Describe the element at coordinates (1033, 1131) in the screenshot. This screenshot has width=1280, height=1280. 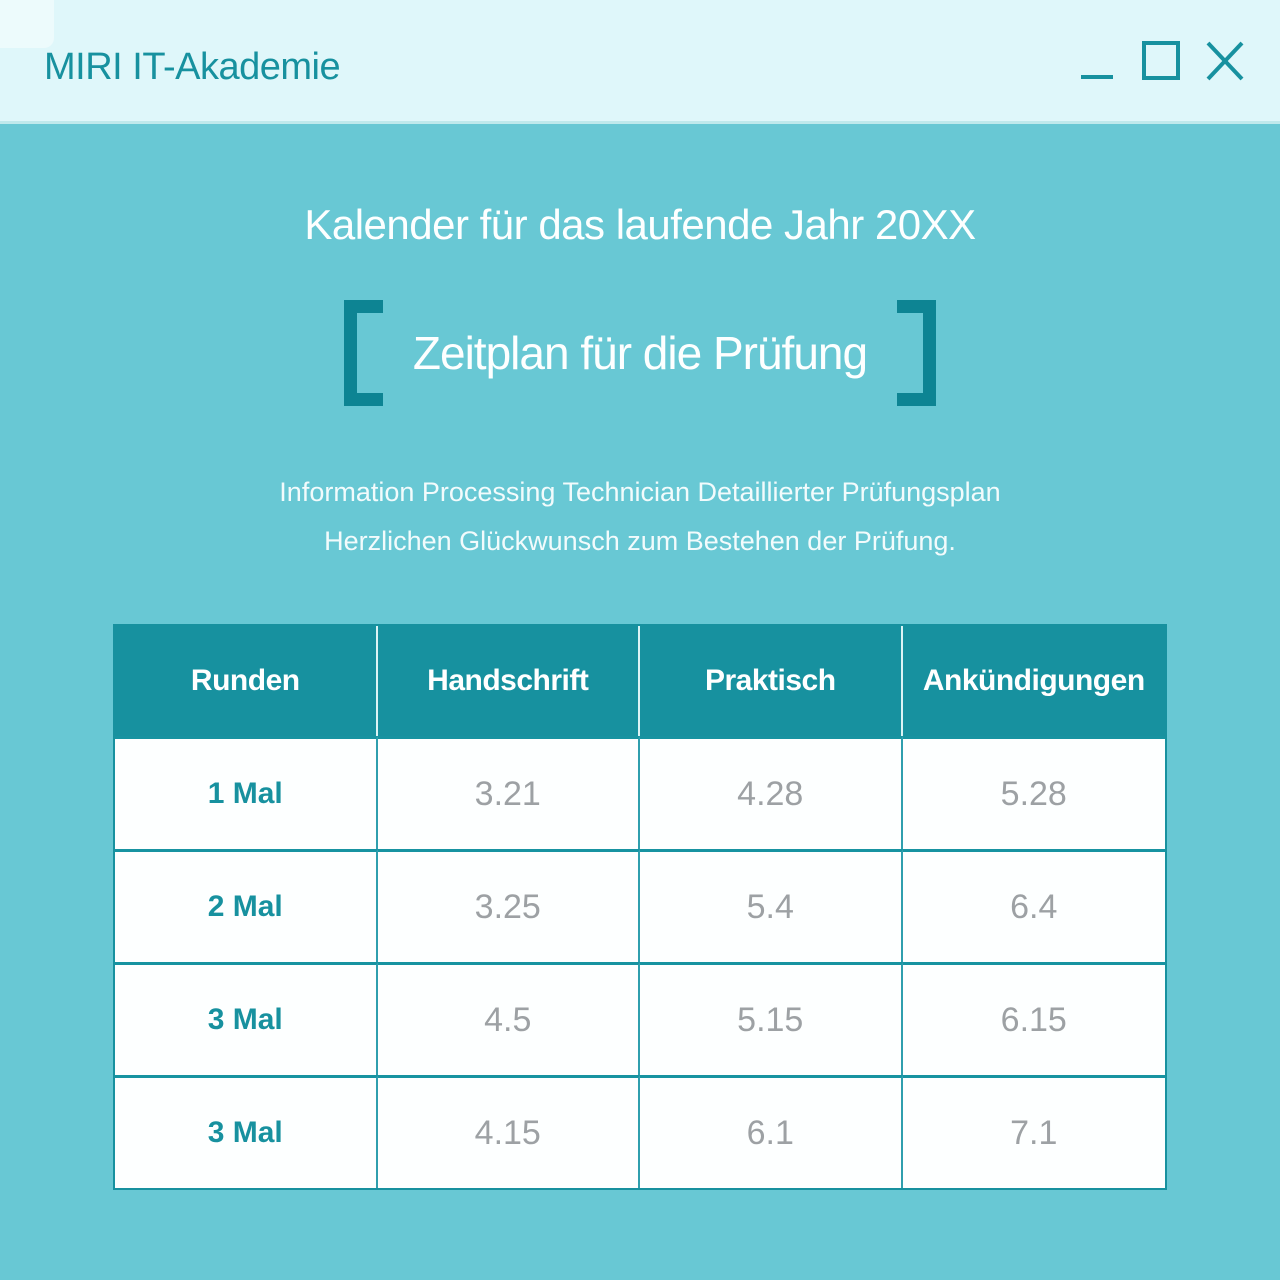
I see `row-value: 7.1` at that location.